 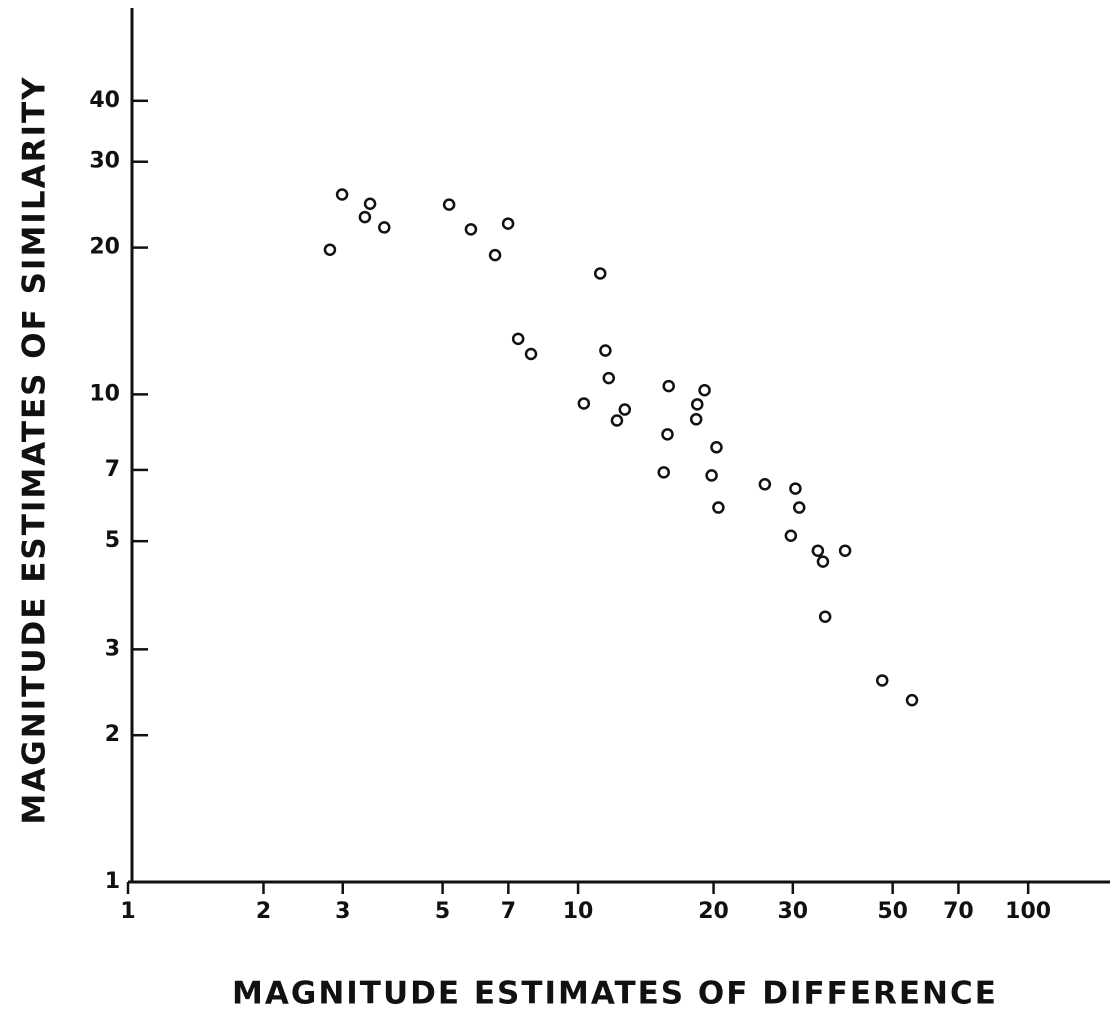 I want to click on y-tick-label: 20, so click(x=104, y=247).